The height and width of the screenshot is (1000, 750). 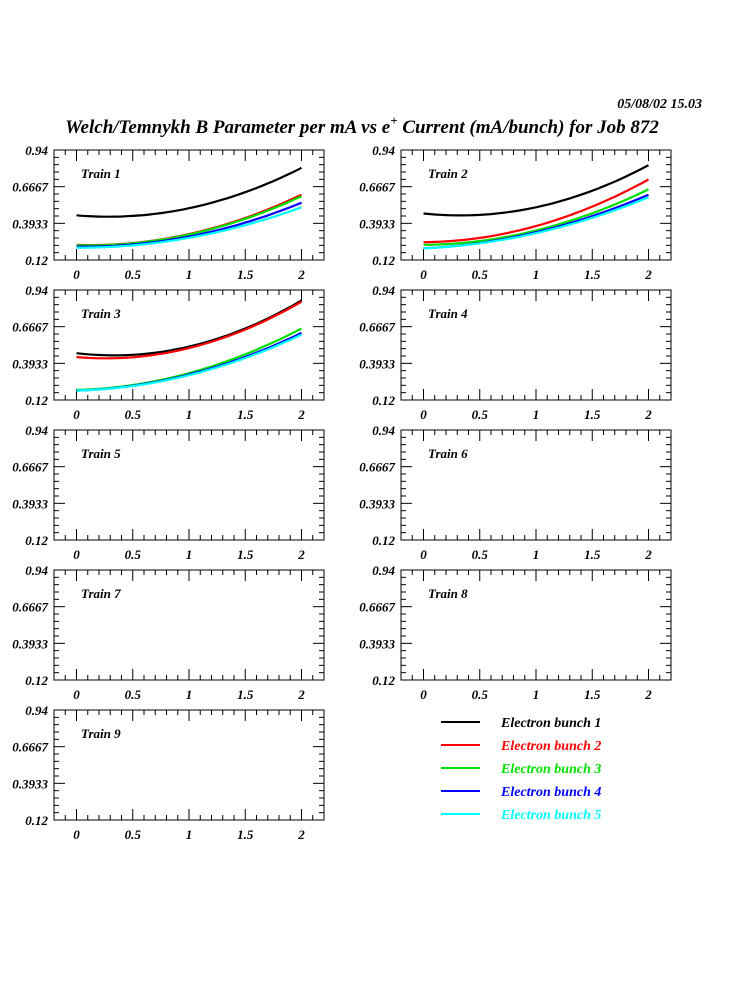 I want to click on legend-label-bunch-4: Electron bunch 4, so click(x=550, y=792).